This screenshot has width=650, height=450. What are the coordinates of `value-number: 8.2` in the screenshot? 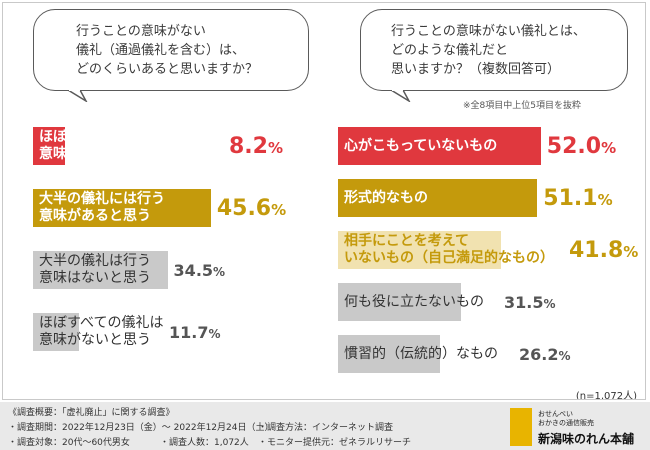 It's located at (248, 146).